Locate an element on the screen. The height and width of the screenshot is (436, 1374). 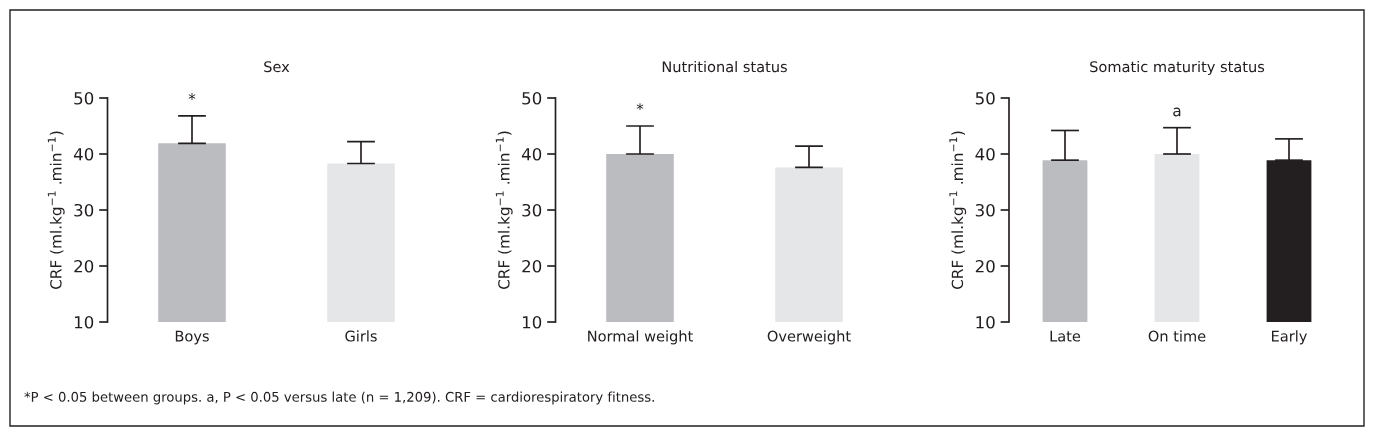
x-tick-label: Overweight is located at coordinates (809, 337).